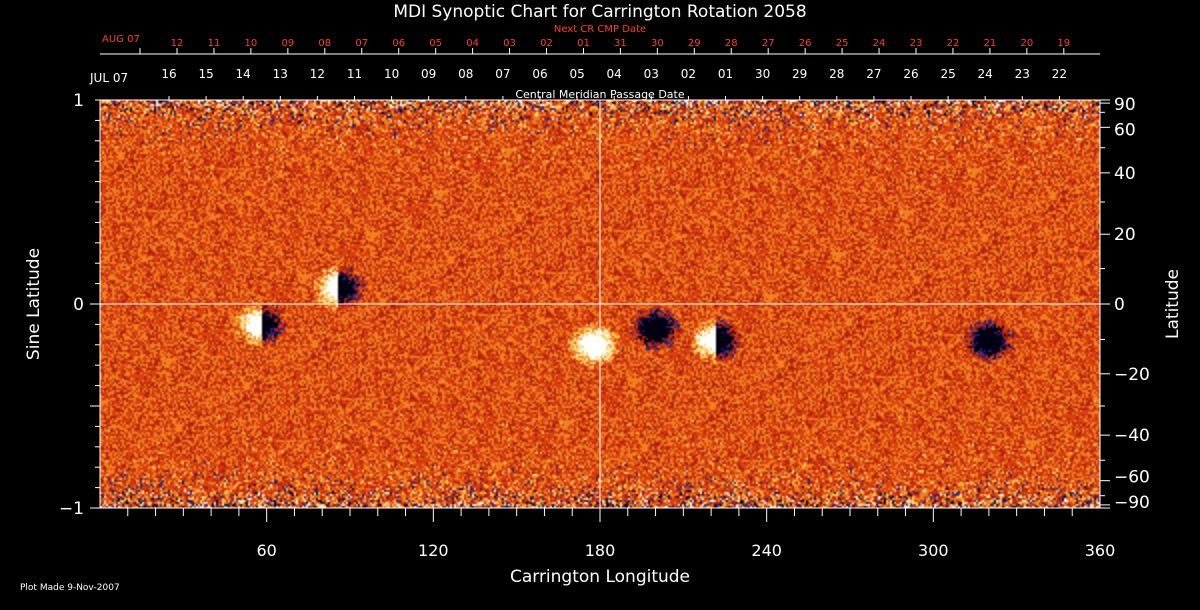  I want to click on next-cr-date-label: 11, so click(214, 43).